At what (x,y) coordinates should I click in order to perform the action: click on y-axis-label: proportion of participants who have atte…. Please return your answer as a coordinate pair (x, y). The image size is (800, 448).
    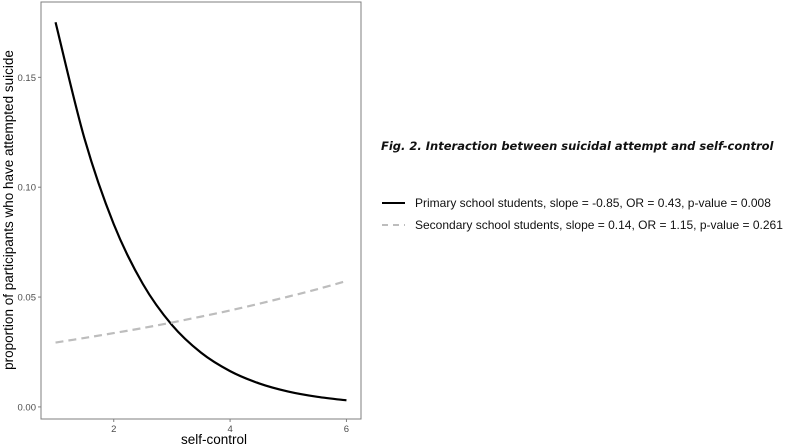
    Looking at the image, I should click on (8, 210).